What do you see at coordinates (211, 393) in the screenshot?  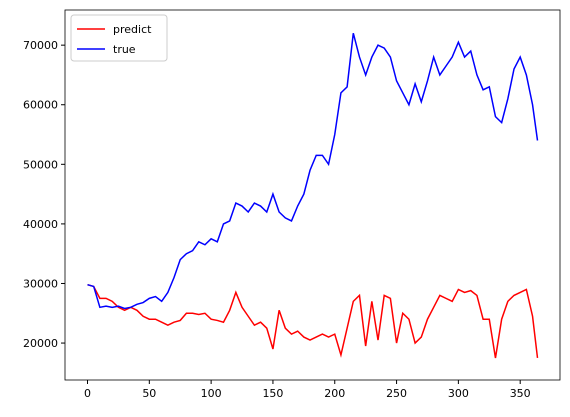 I see `x-tick-label: 100` at bounding box center [211, 393].